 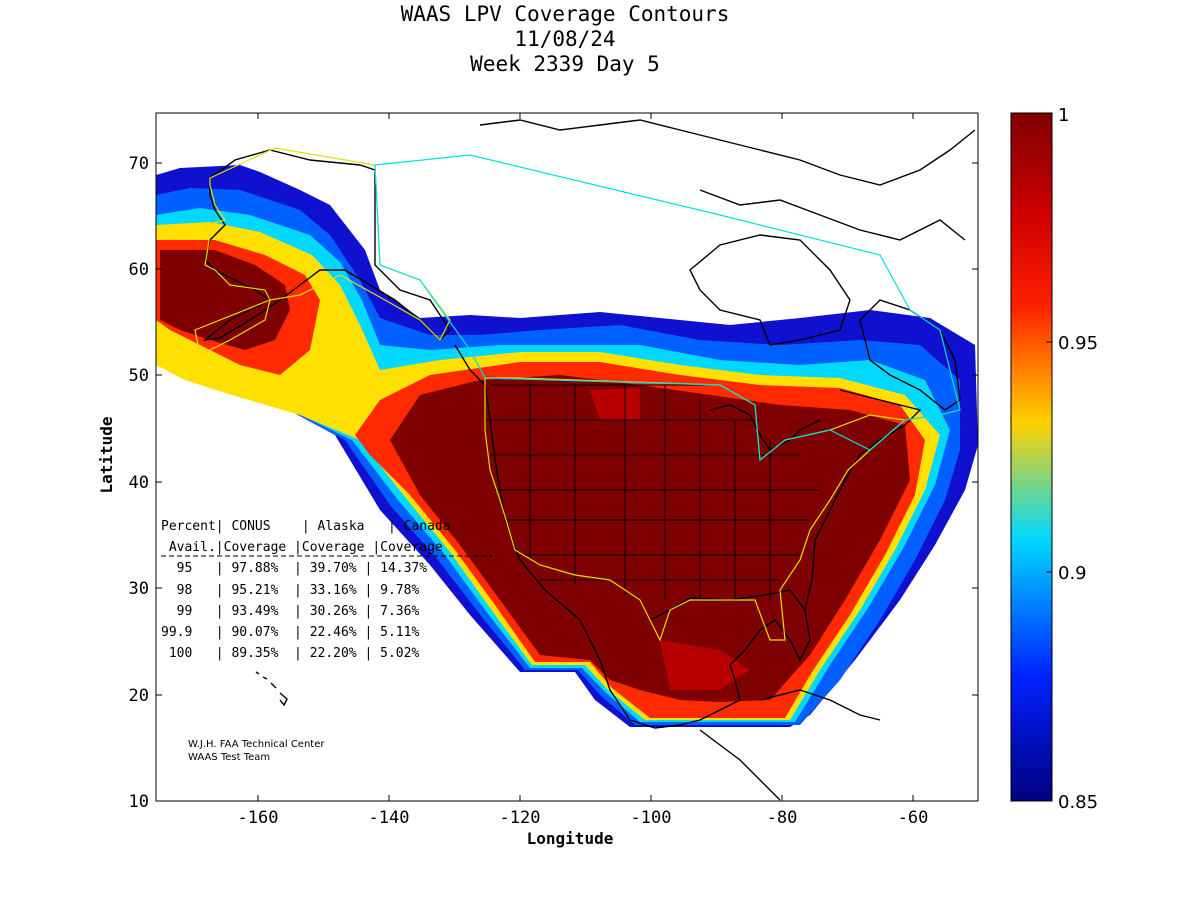 I want to click on x-tick-label: -160, so click(x=258, y=818).